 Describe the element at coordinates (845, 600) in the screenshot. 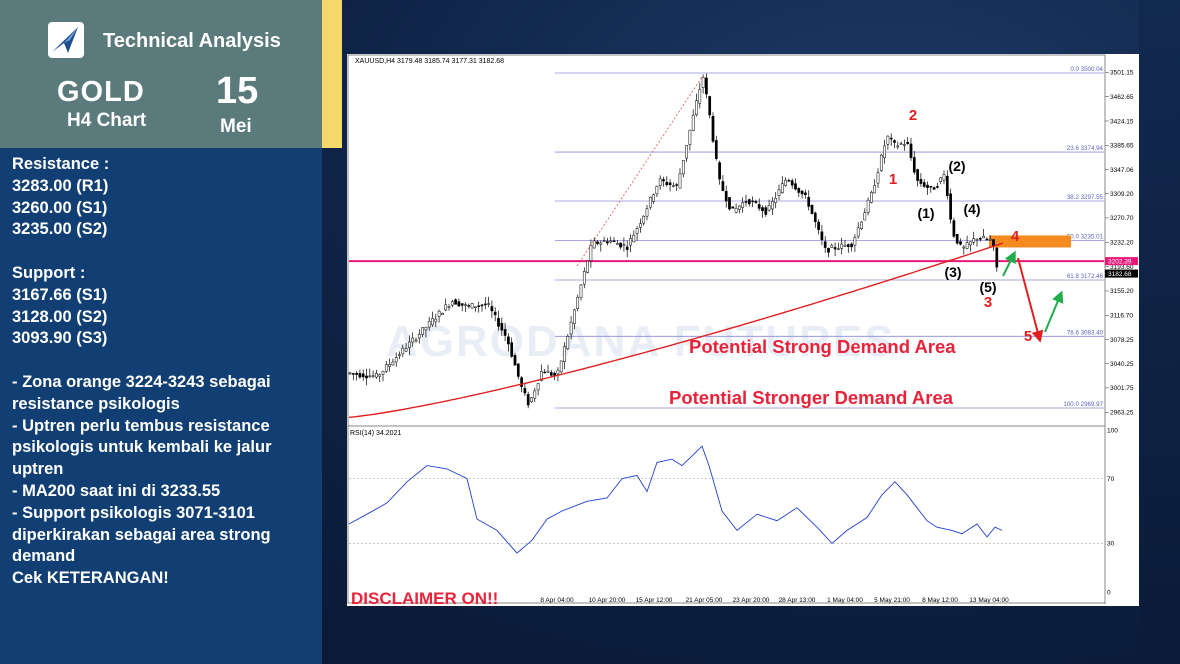

I see `x-tick-label: 1 May 04:00` at that location.